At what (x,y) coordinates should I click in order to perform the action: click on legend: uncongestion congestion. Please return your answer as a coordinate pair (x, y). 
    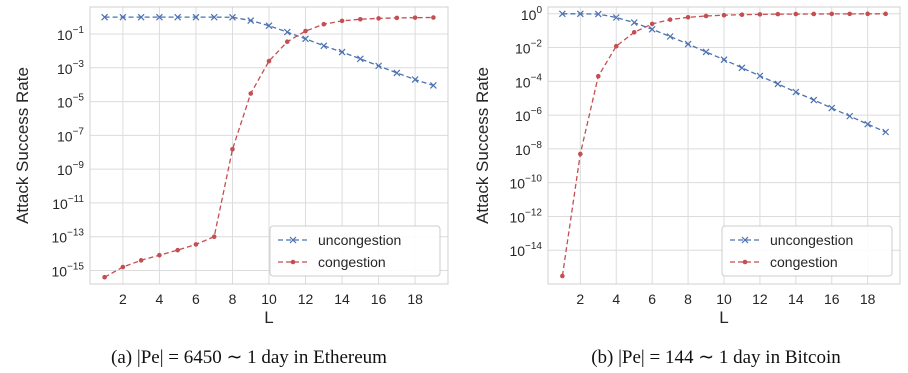
    Looking at the image, I should click on (355, 251).